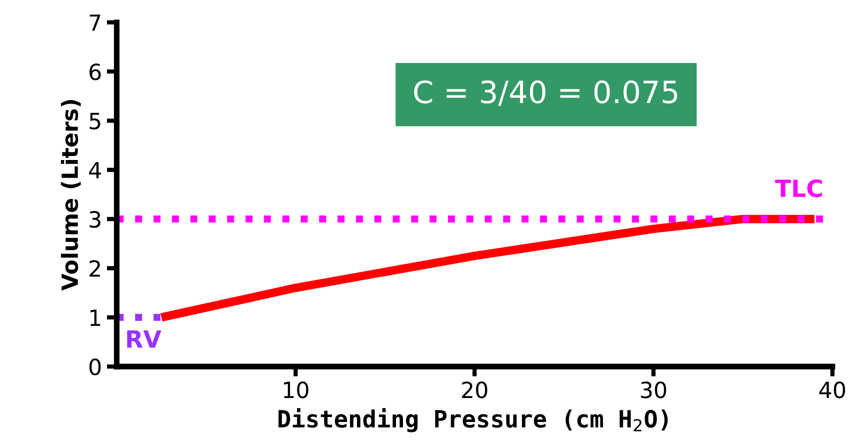  Describe the element at coordinates (70, 195) in the screenshot. I see `y-axis-title: Volume (Liters)` at that location.